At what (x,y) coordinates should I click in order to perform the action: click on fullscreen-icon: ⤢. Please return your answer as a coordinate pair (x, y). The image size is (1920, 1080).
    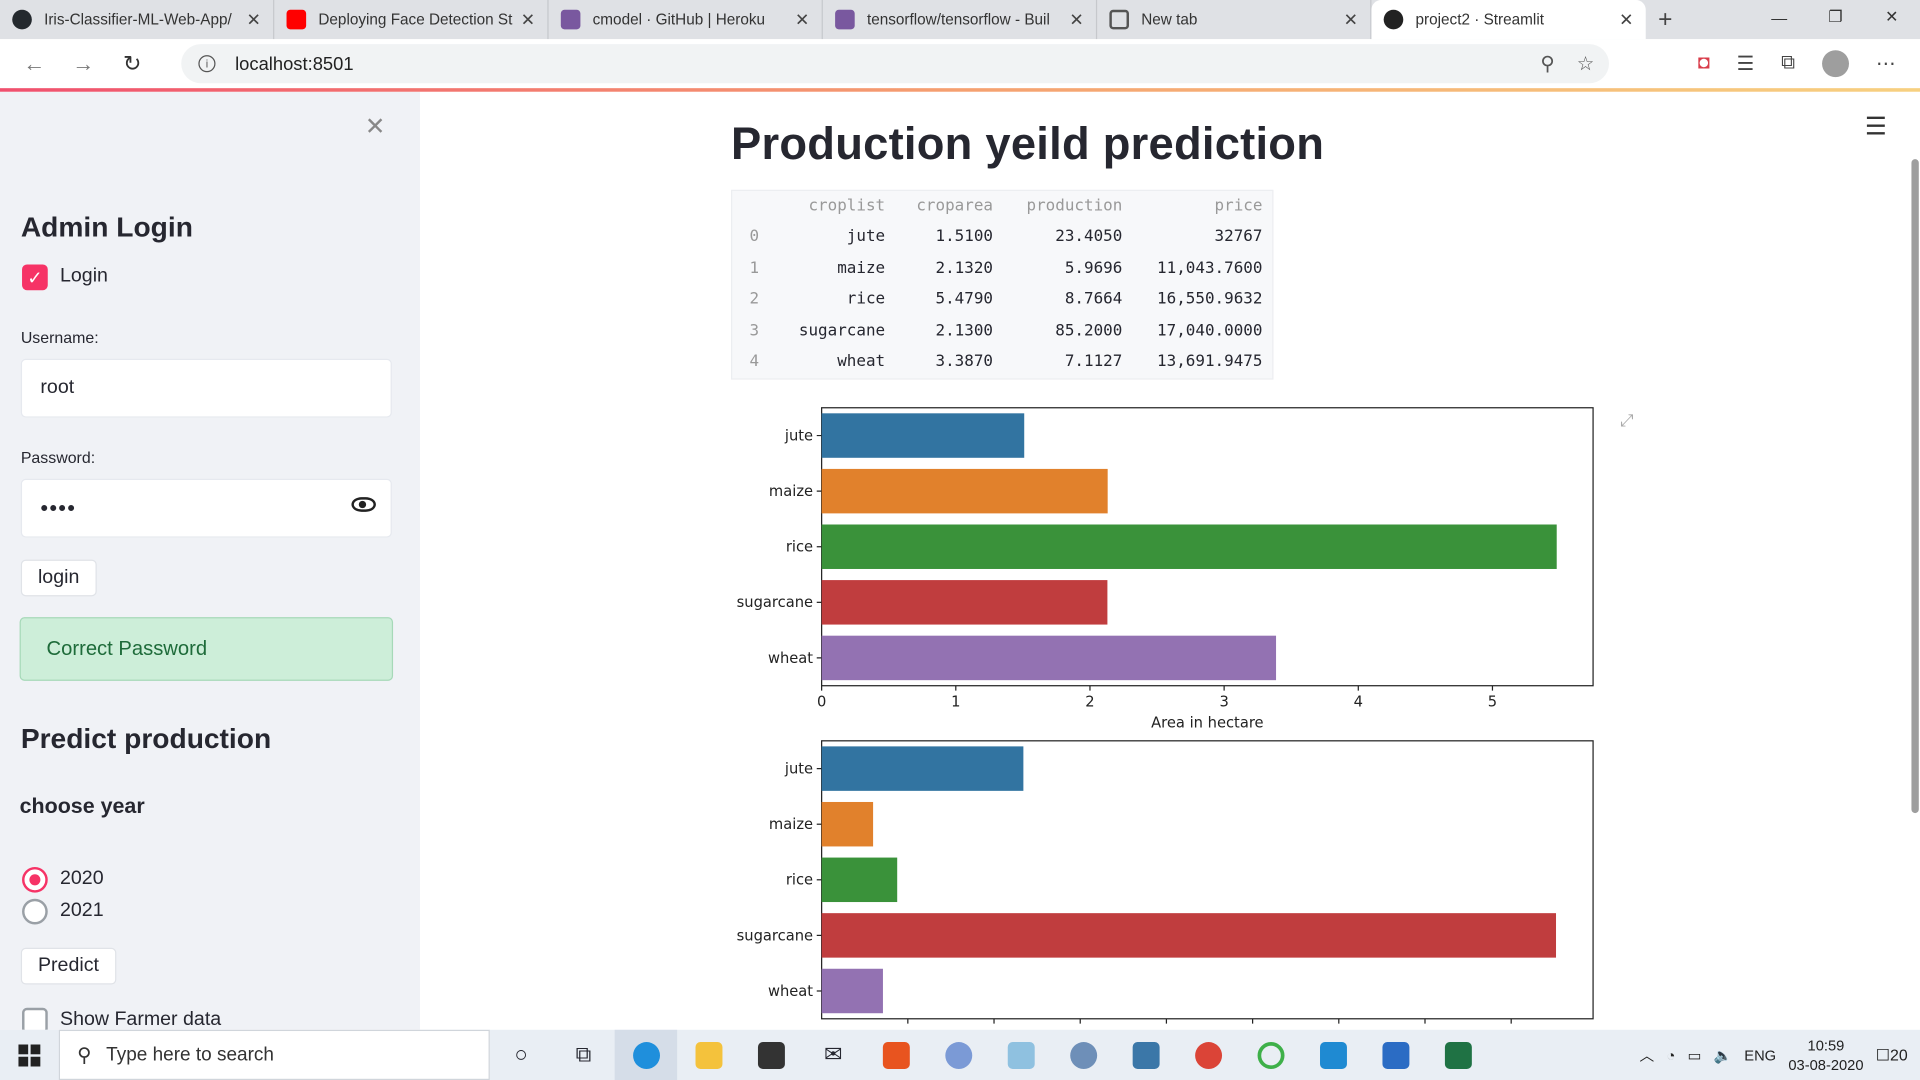
    Looking at the image, I should click on (1627, 420).